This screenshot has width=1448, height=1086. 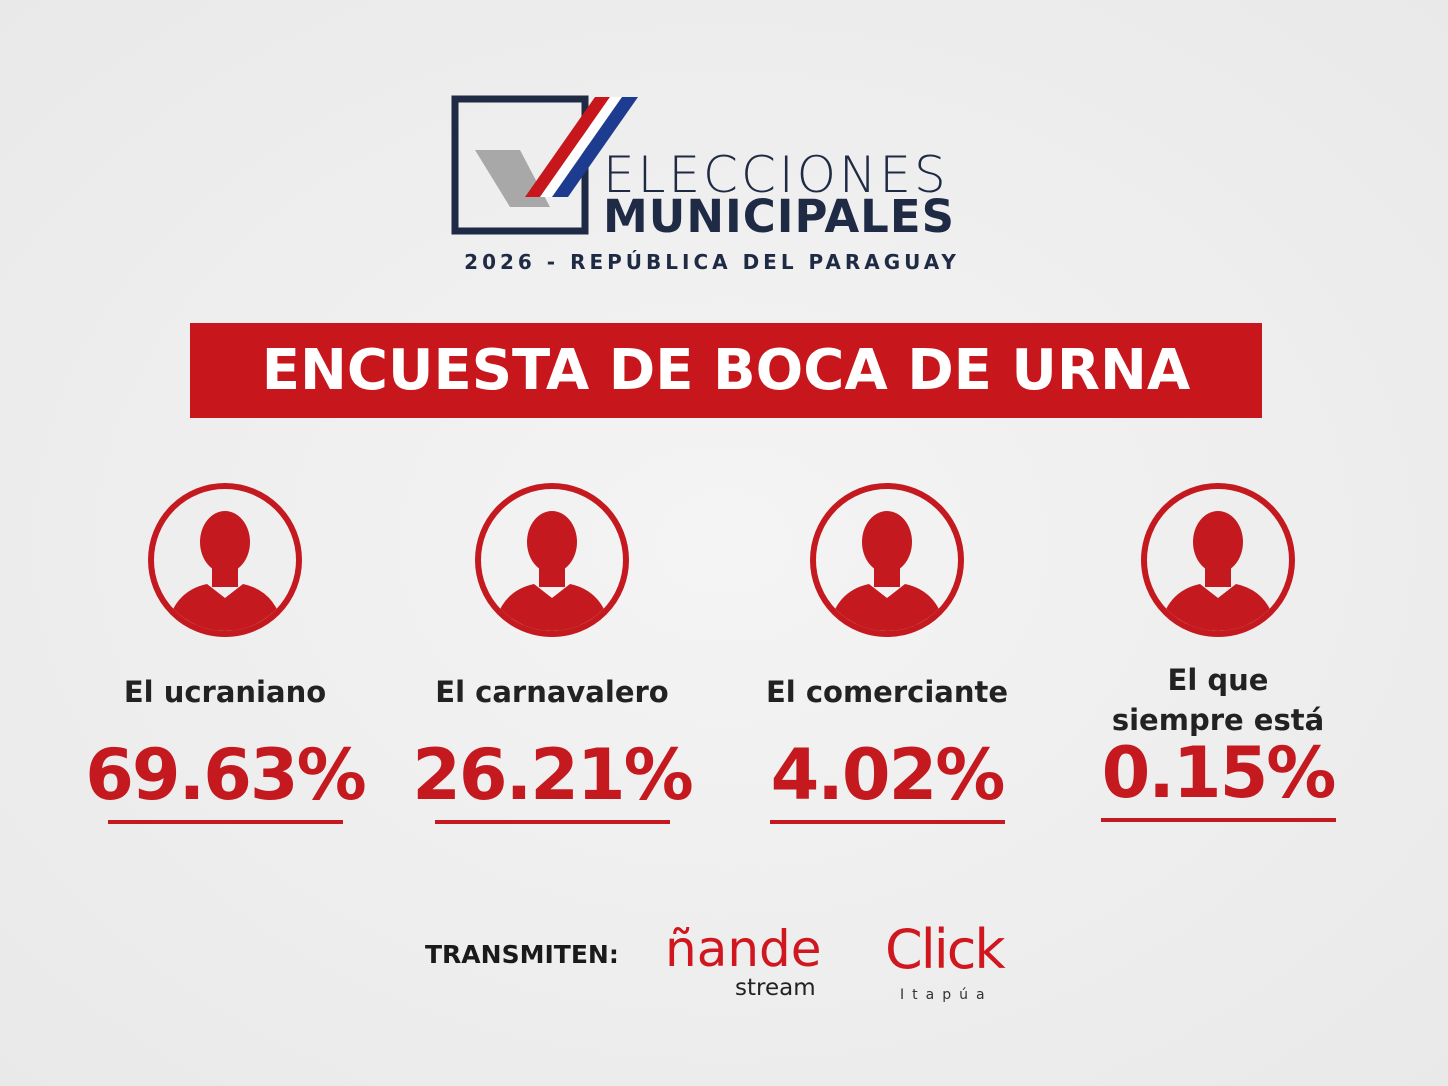 I want to click on footer-label: TRANSMITEN:, so click(x=522, y=954).